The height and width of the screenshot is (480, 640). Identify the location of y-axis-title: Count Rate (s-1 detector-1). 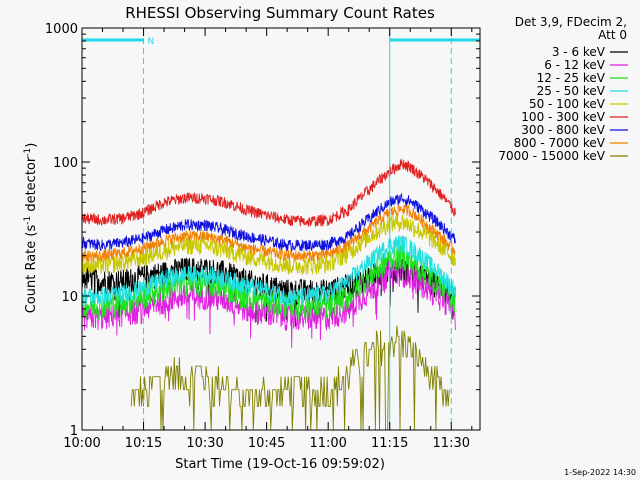
(31, 228).